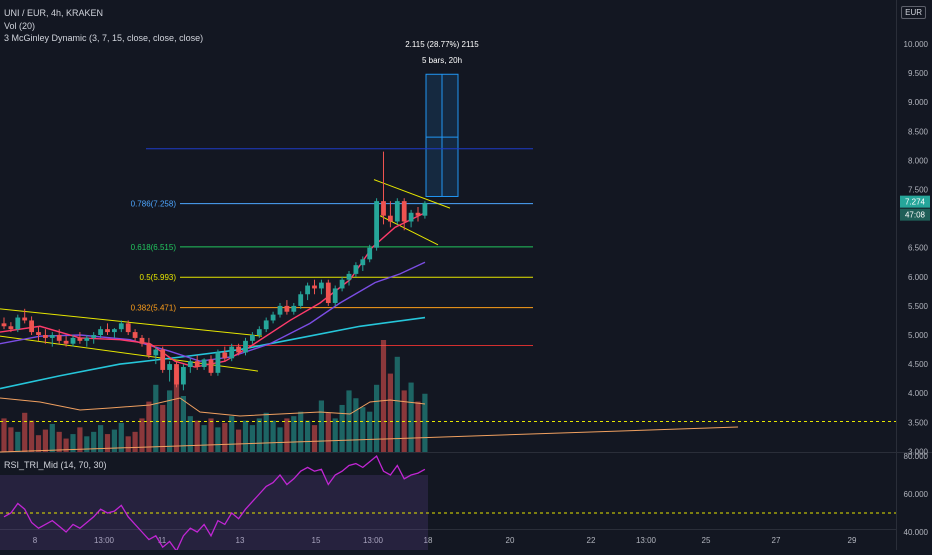  I want to click on rsi-band, so click(214, 513).